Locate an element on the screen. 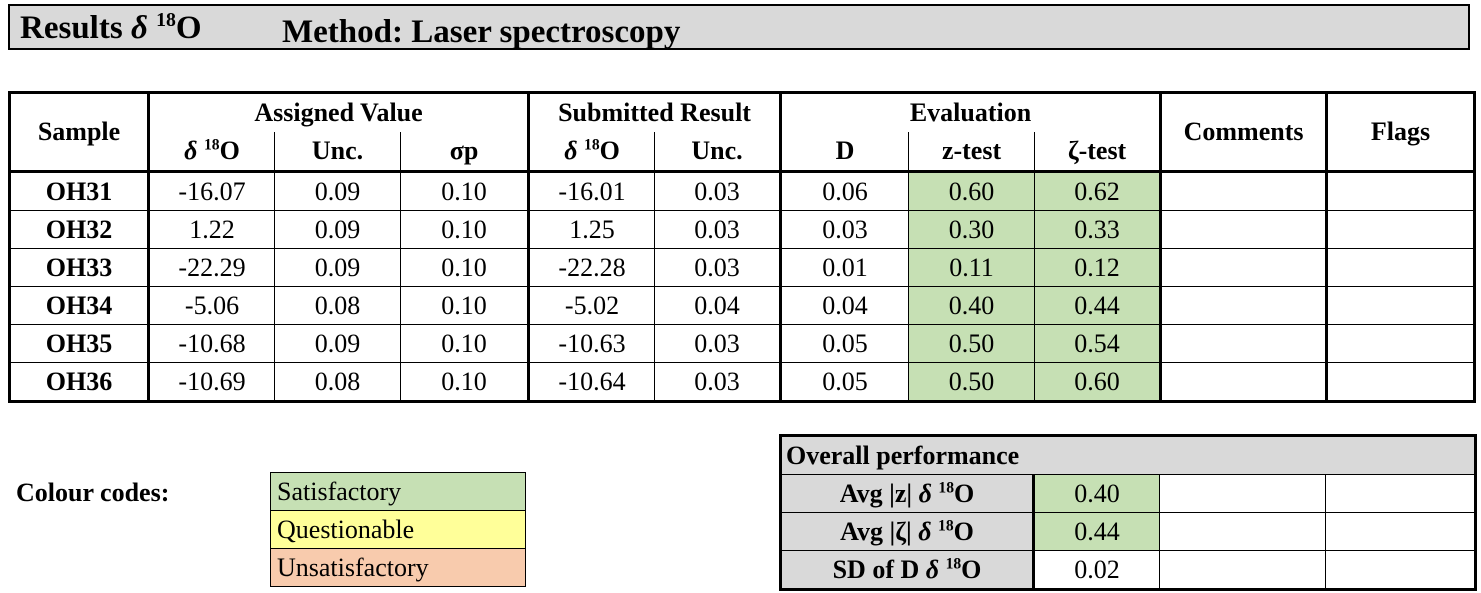  flags-header: Flags is located at coordinates (1401, 132).